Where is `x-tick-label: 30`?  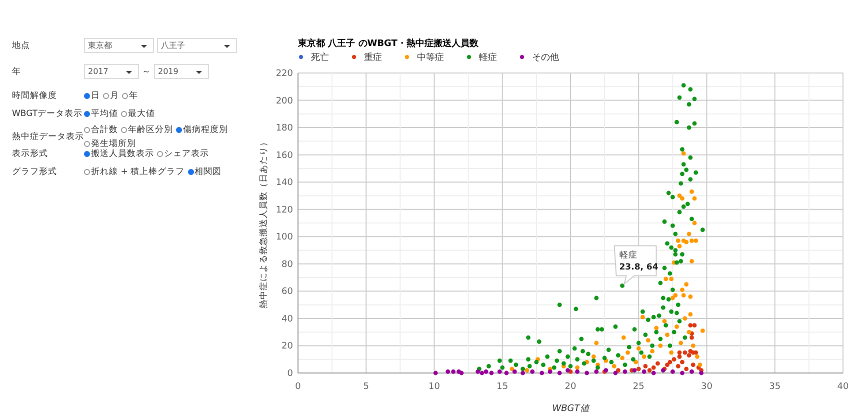
x-tick-label: 30 is located at coordinates (707, 387).